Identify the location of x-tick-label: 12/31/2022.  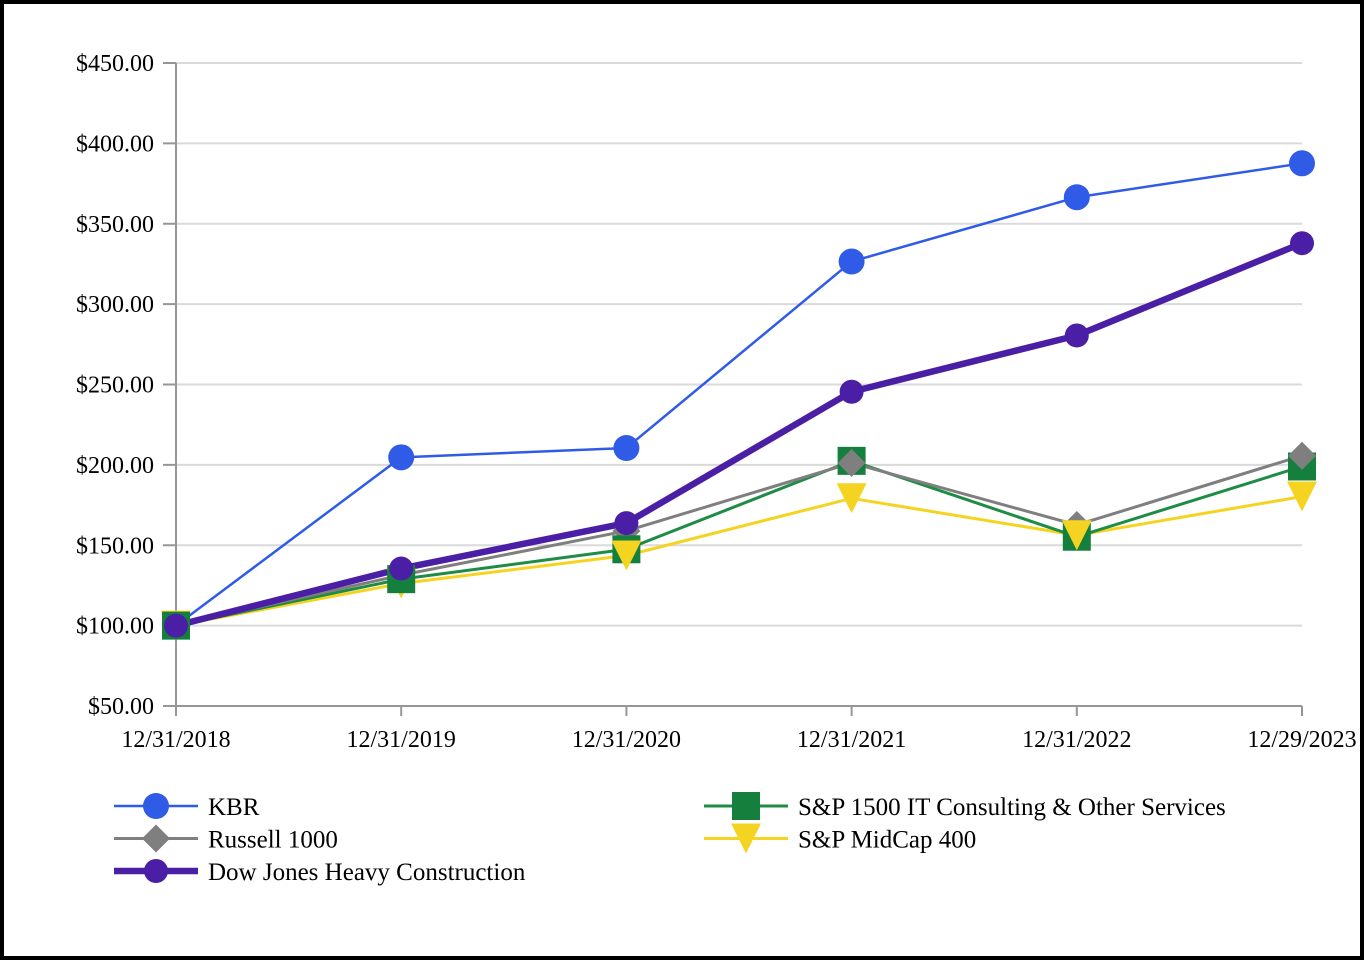
(1076, 740).